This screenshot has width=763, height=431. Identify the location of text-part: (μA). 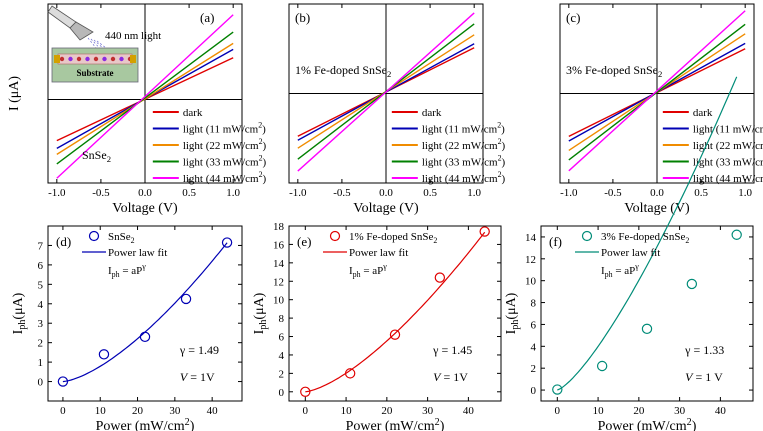
(259, 305).